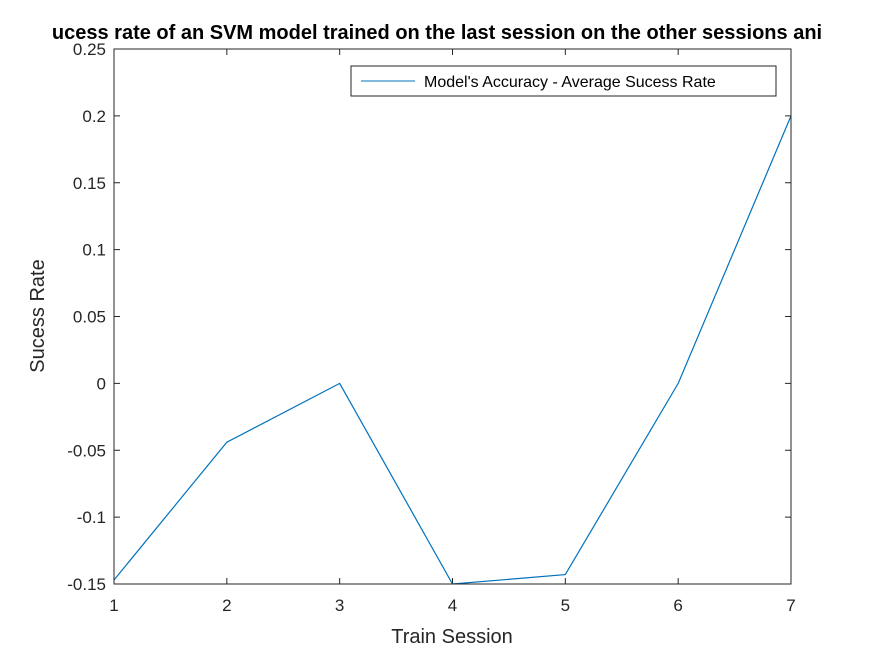 This screenshot has height=656, width=875. Describe the element at coordinates (113, 605) in the screenshot. I see `x-tick-label: 1` at that location.